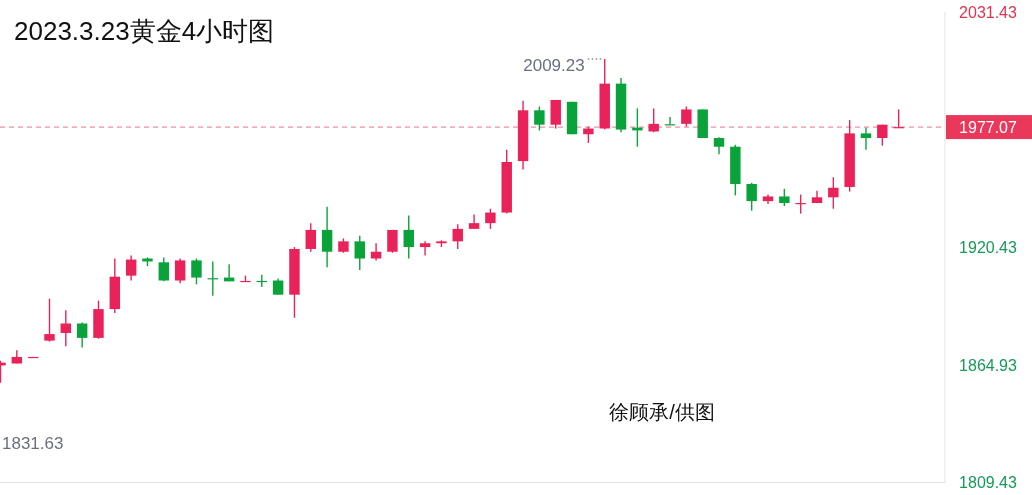 The height and width of the screenshot is (495, 1032). What do you see at coordinates (33, 443) in the screenshot?
I see `annotation: 1831.63` at bounding box center [33, 443].